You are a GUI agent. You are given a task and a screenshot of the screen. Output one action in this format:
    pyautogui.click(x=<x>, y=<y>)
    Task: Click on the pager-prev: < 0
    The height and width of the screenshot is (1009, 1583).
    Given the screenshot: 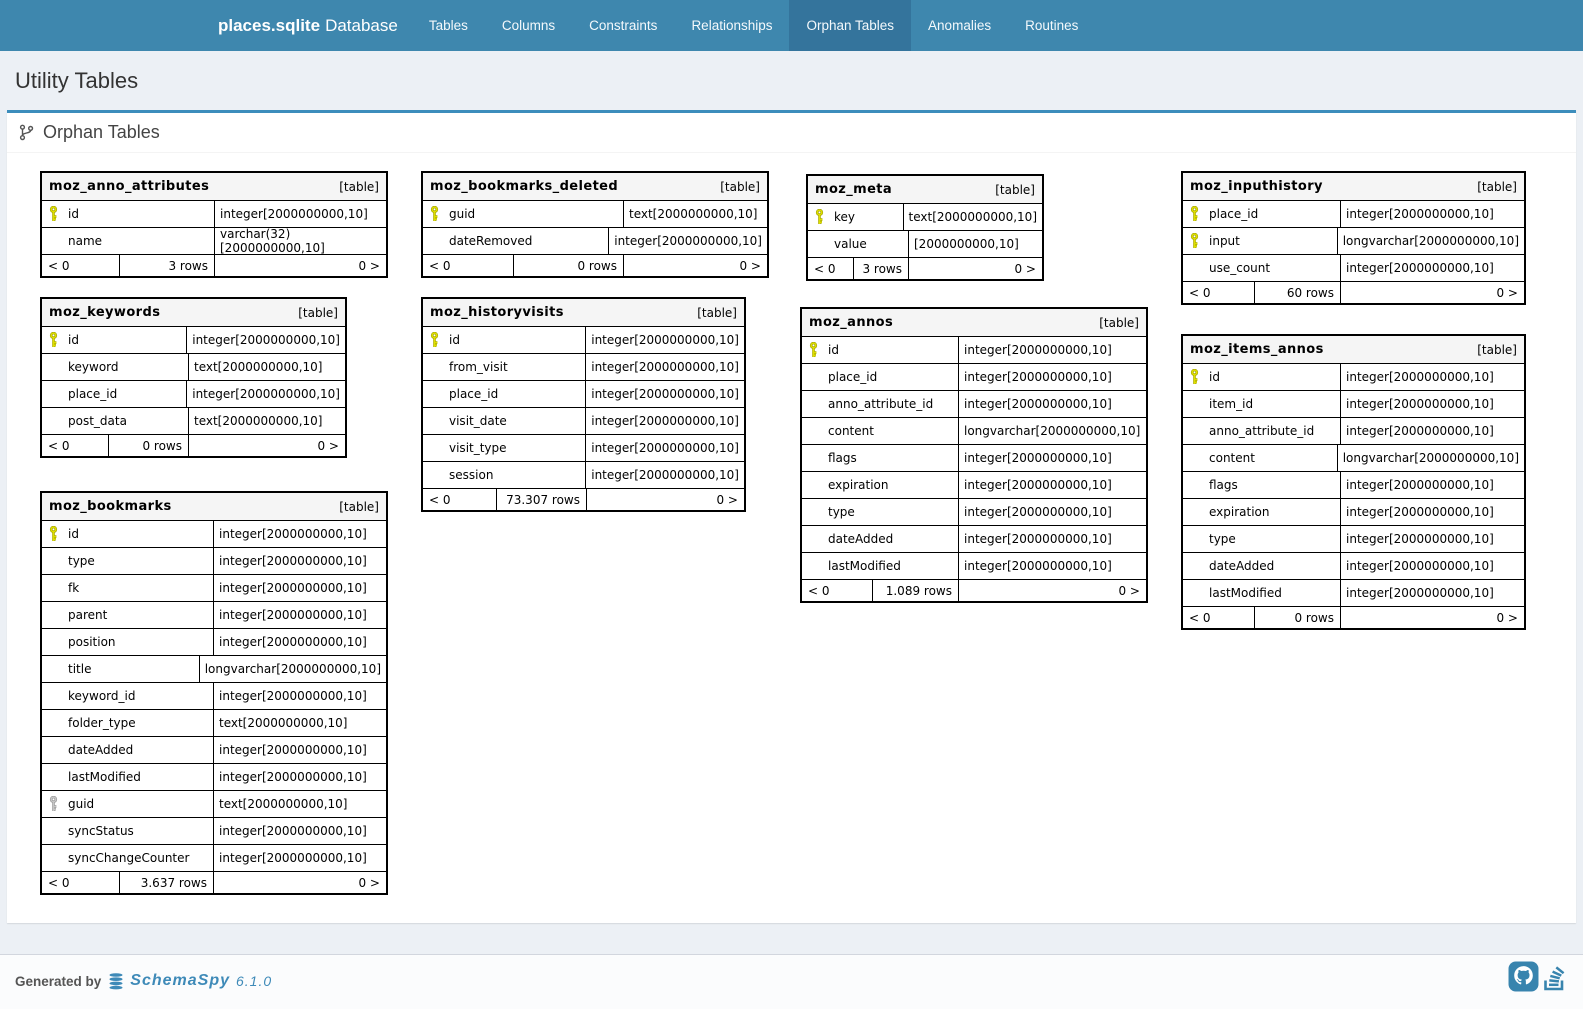 What is the action you would take?
    pyautogui.click(x=819, y=590)
    